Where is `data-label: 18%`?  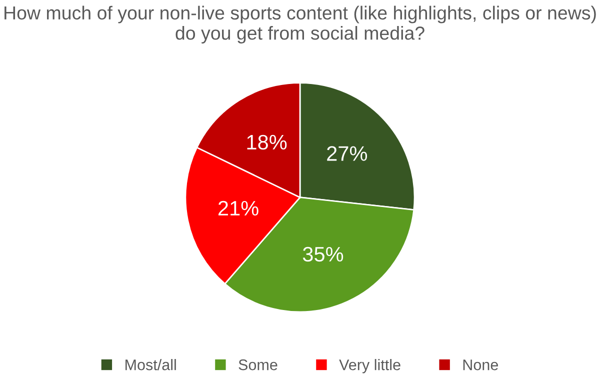 data-label: 18% is located at coordinates (267, 142).